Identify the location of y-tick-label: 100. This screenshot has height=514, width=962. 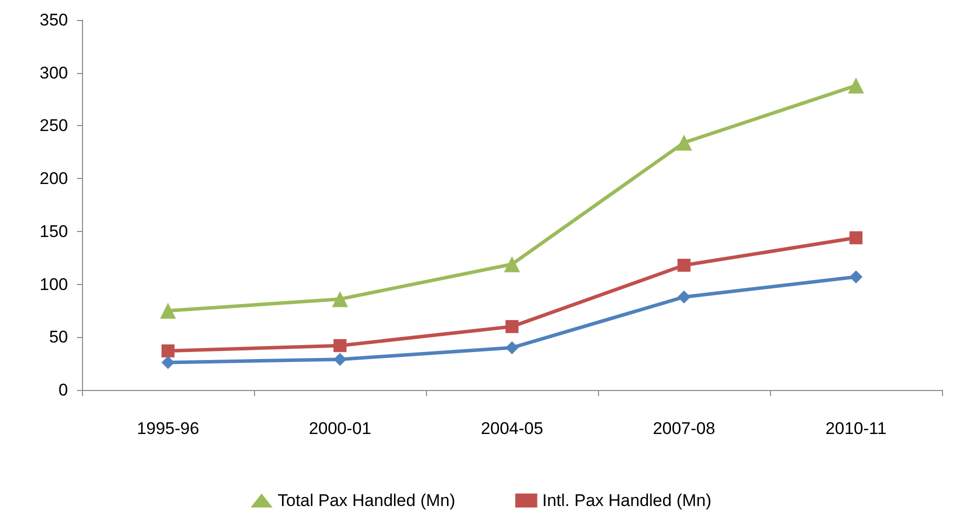
(54, 284).